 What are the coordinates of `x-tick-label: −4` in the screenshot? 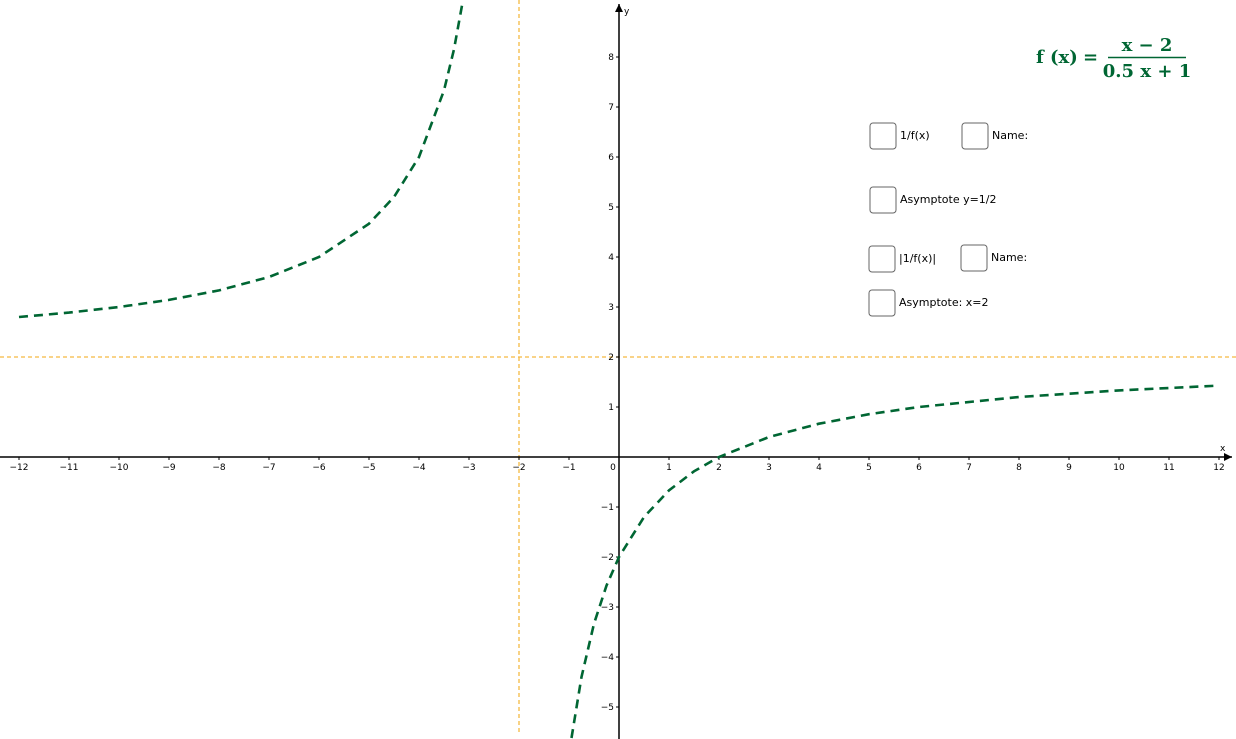 It's located at (419, 468).